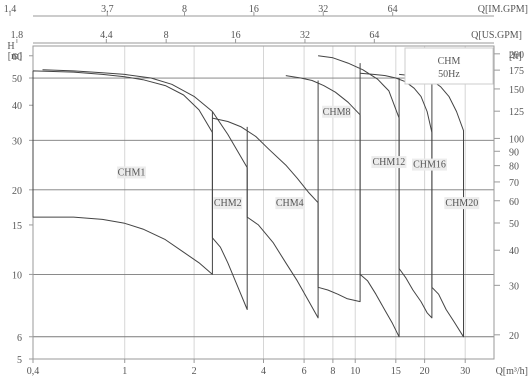 The height and width of the screenshot is (382, 531). I want to click on y-tick-label: 20, so click(17, 191).